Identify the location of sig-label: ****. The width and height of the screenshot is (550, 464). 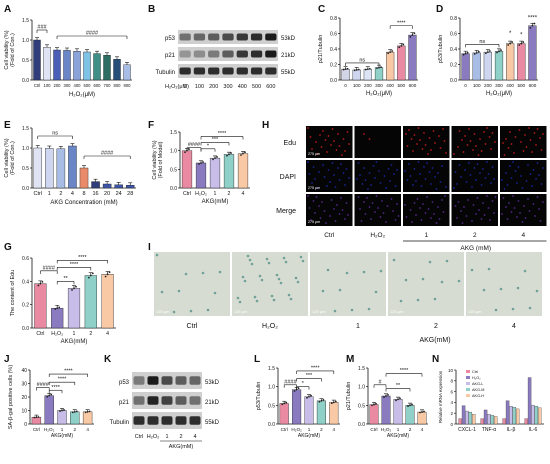
(404, 371).